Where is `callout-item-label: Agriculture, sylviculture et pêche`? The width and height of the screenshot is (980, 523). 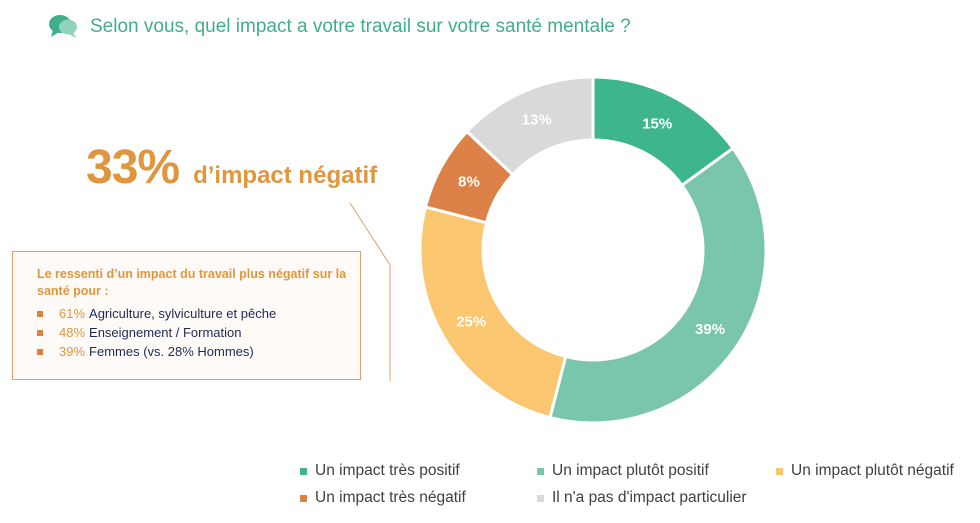 callout-item-label: Agriculture, sylviculture et pêche is located at coordinates (183, 313).